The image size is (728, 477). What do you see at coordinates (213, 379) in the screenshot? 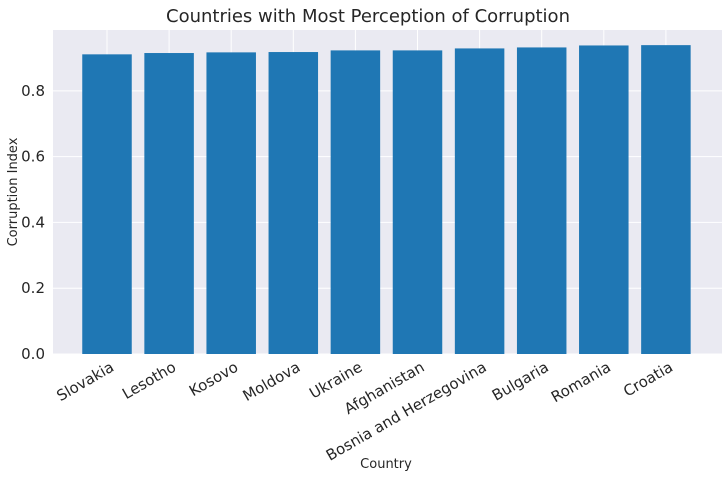
I see `x-tick-label: Kosovo` at bounding box center [213, 379].